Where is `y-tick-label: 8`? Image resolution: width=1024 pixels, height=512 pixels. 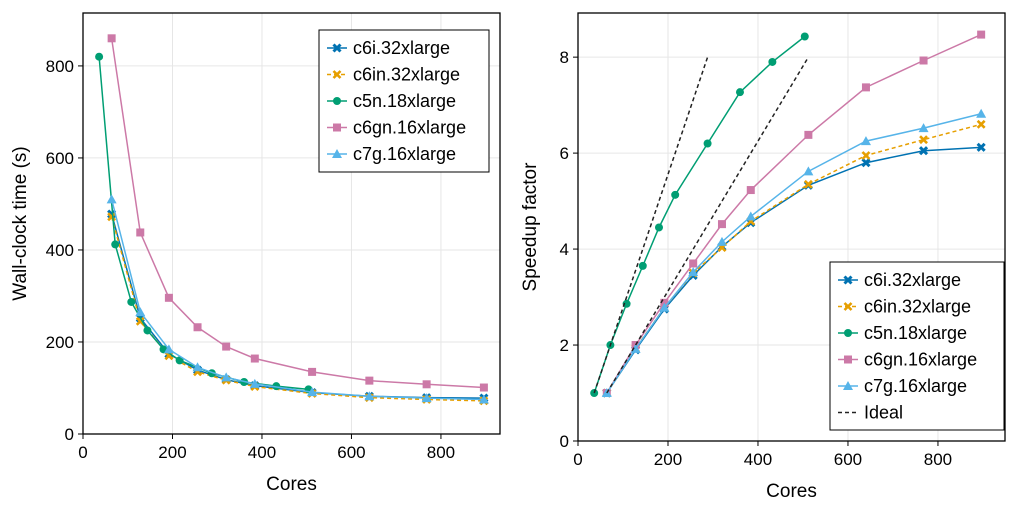
y-tick-label: 8 is located at coordinates (564, 57).